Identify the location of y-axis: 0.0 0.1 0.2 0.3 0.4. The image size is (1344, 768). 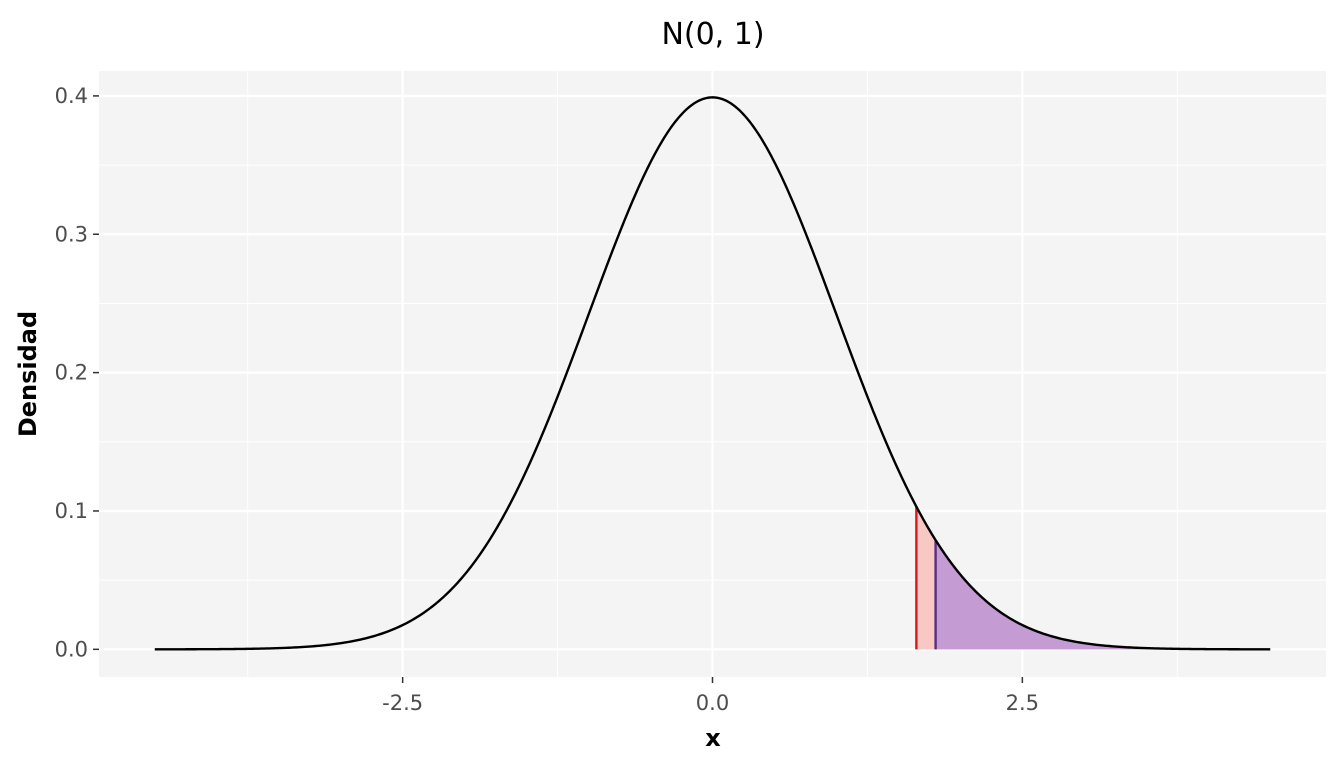
(77, 372).